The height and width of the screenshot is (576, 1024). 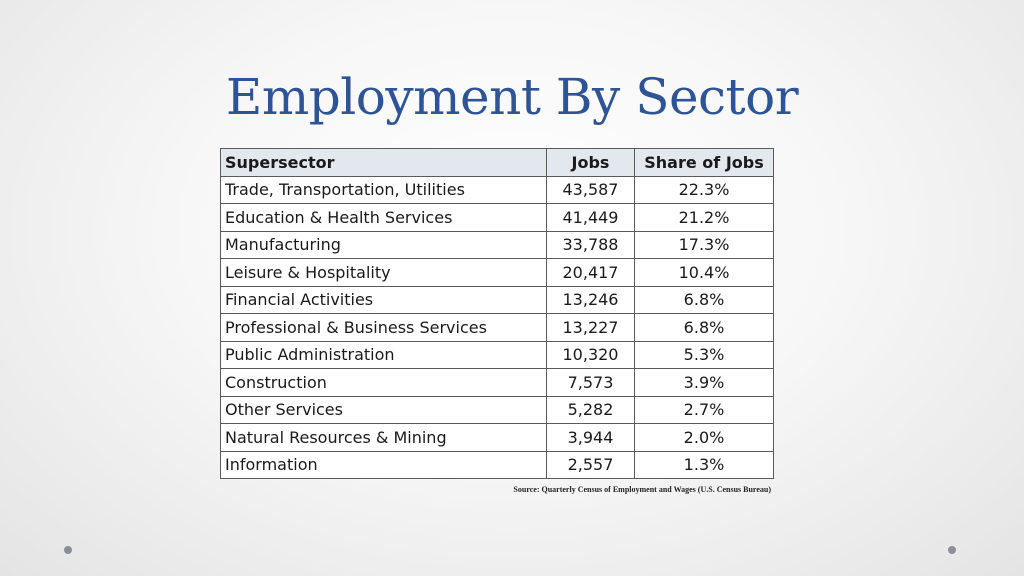 I want to click on table-row: Construction 7,573 3.9%, so click(x=497, y=382).